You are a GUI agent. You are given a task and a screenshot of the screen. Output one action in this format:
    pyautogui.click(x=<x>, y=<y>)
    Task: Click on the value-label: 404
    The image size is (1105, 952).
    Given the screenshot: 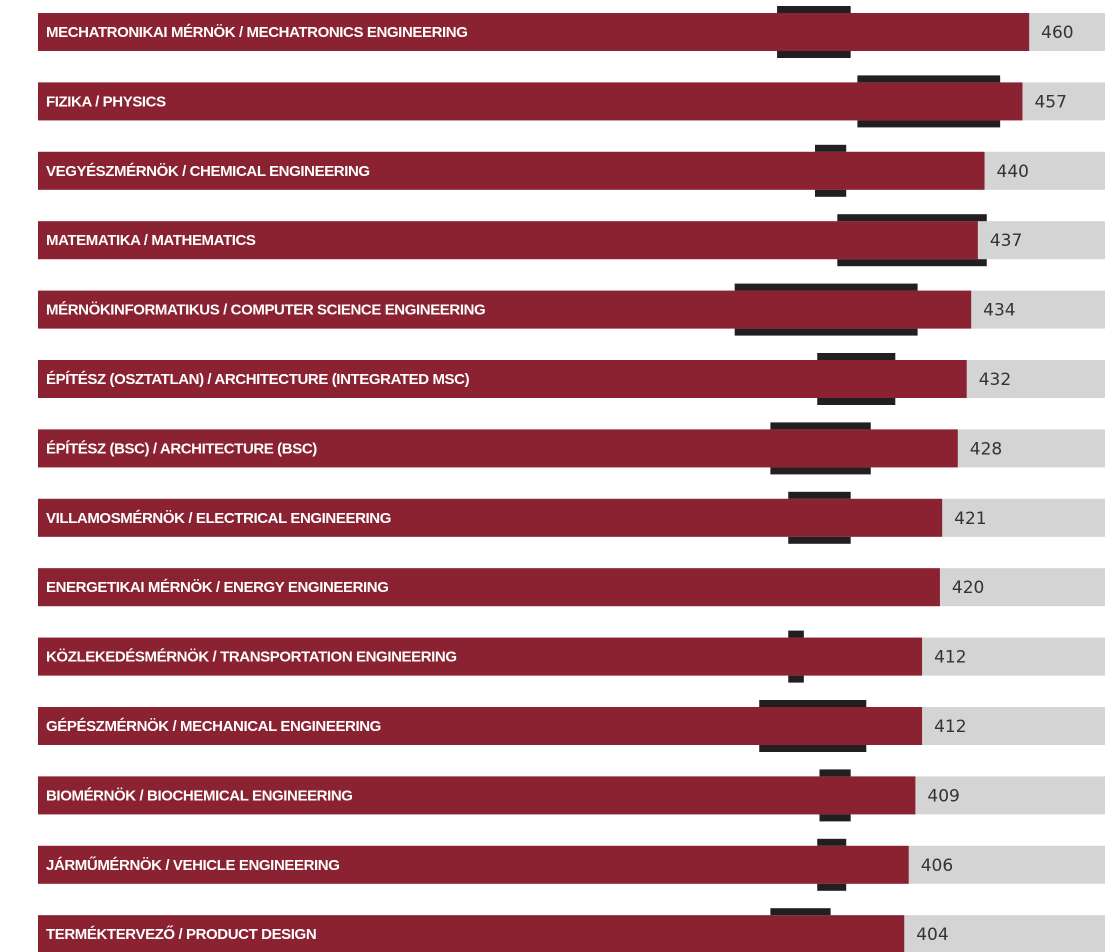 What is the action you would take?
    pyautogui.click(x=932, y=935)
    